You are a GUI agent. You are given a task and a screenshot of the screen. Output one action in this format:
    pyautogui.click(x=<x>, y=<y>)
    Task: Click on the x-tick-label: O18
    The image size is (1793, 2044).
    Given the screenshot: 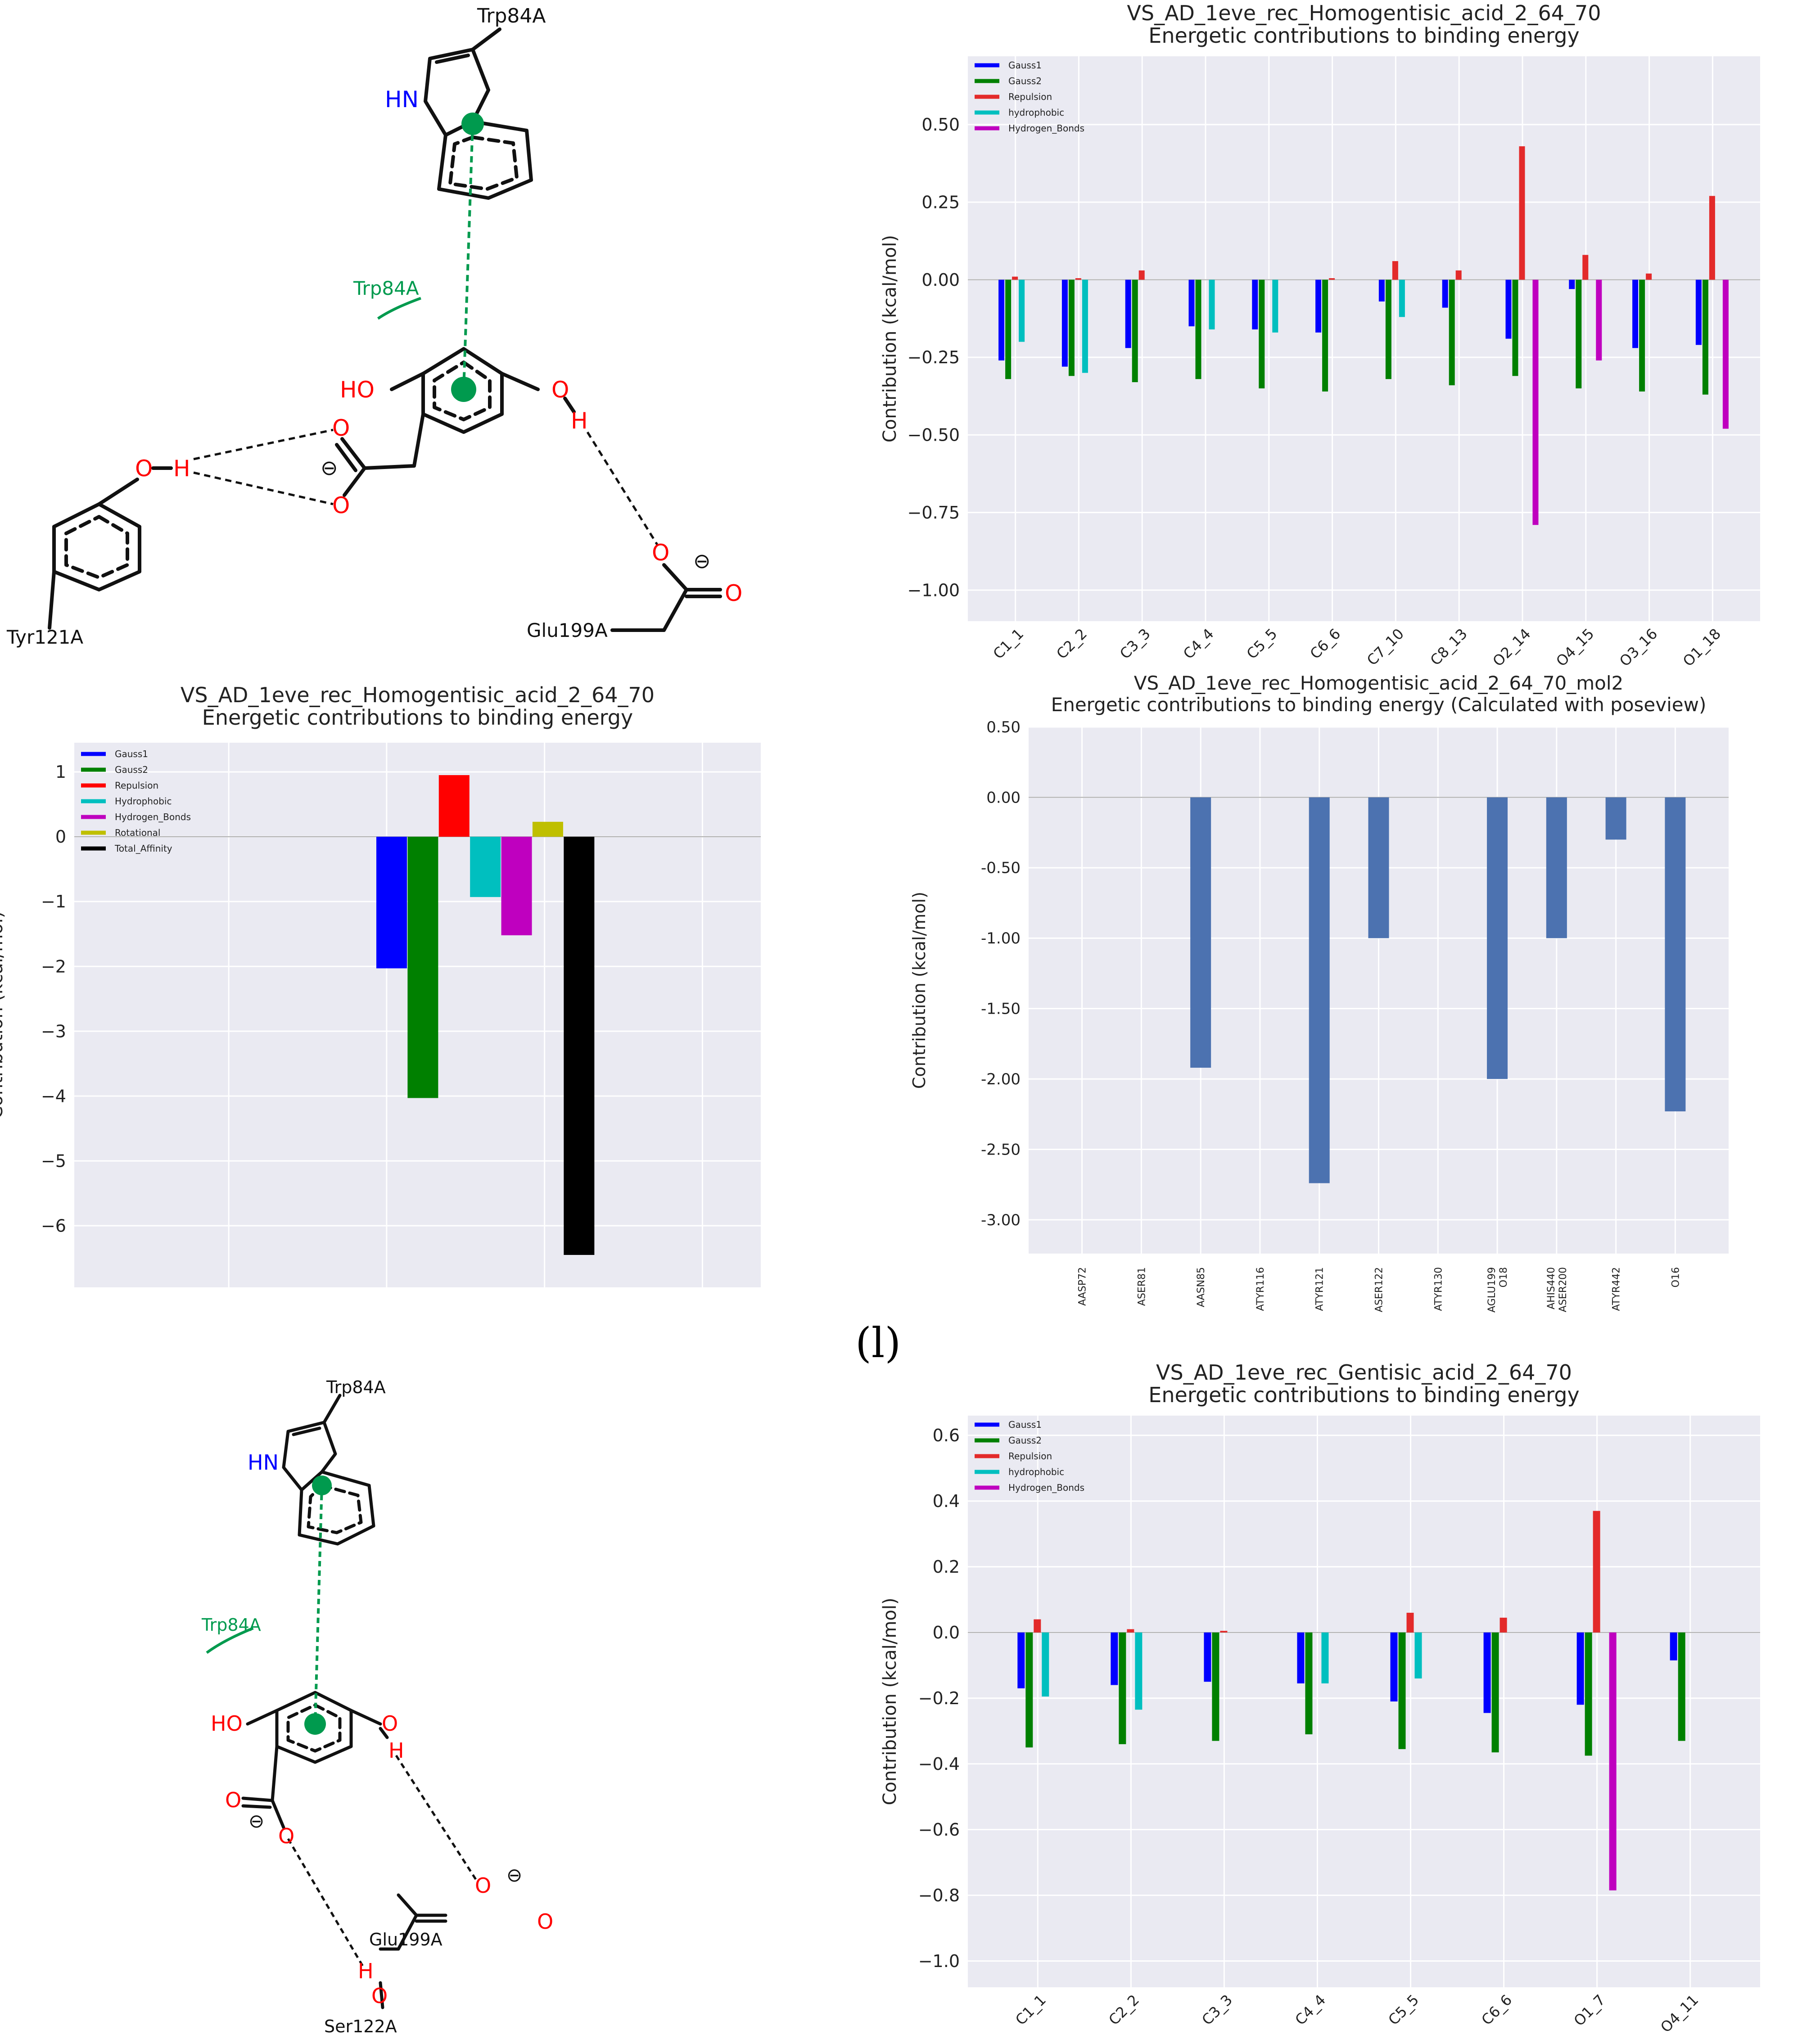 What is the action you would take?
    pyautogui.click(x=1503, y=1277)
    